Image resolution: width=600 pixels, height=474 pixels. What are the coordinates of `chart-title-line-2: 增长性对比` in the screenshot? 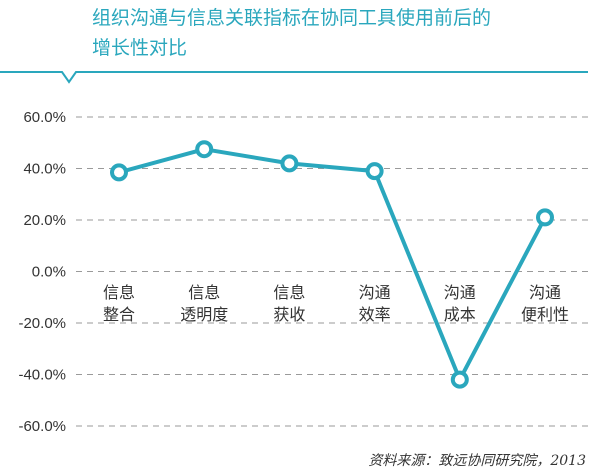 It's located at (139, 48).